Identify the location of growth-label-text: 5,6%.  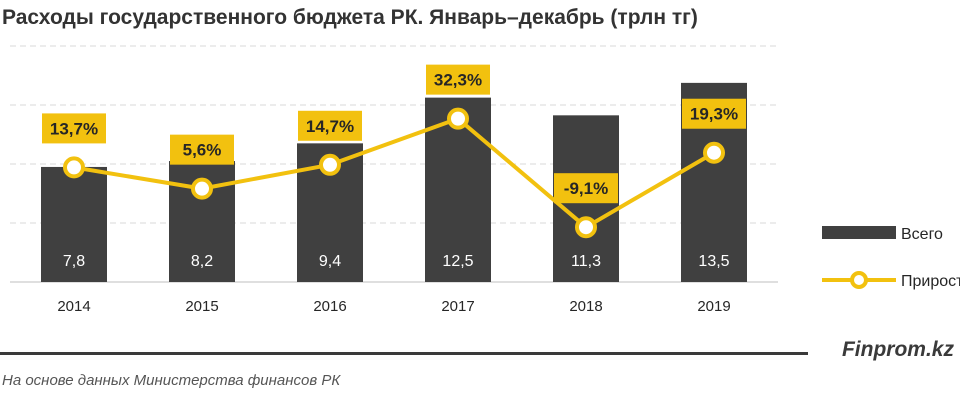
(202, 150).